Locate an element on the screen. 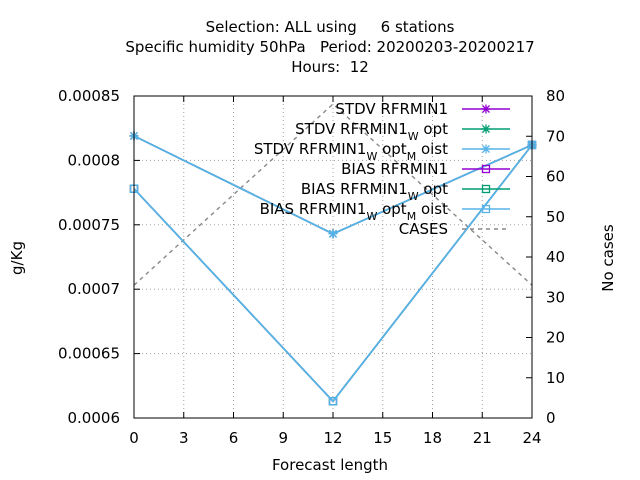  y2-axis: 0 10 20 30 40 50 60 70 80 is located at coordinates (545, 257).